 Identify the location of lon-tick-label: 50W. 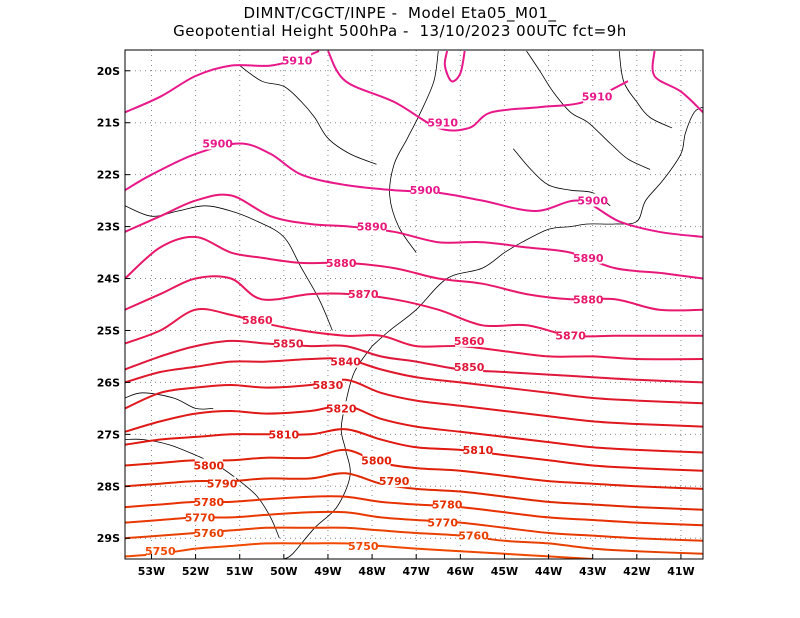
(283, 571).